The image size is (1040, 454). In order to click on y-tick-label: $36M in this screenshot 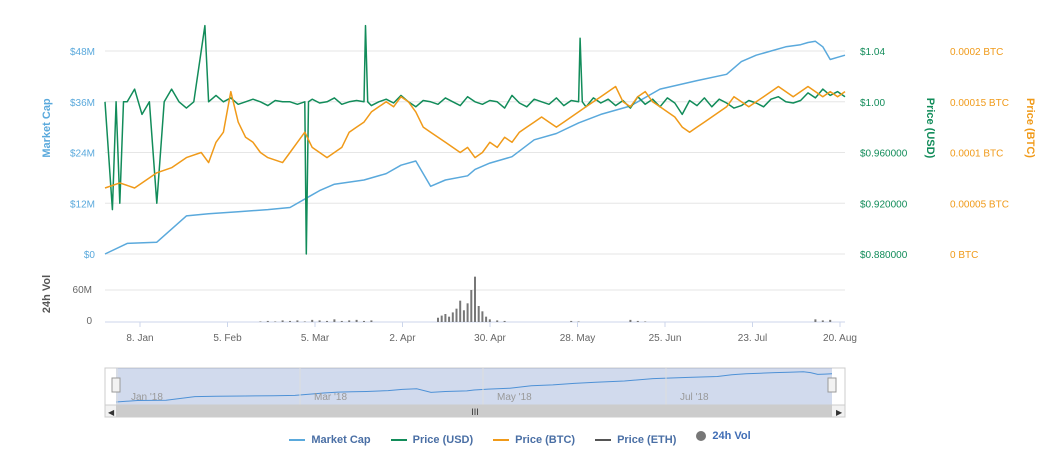, I will do `click(82, 103)`.